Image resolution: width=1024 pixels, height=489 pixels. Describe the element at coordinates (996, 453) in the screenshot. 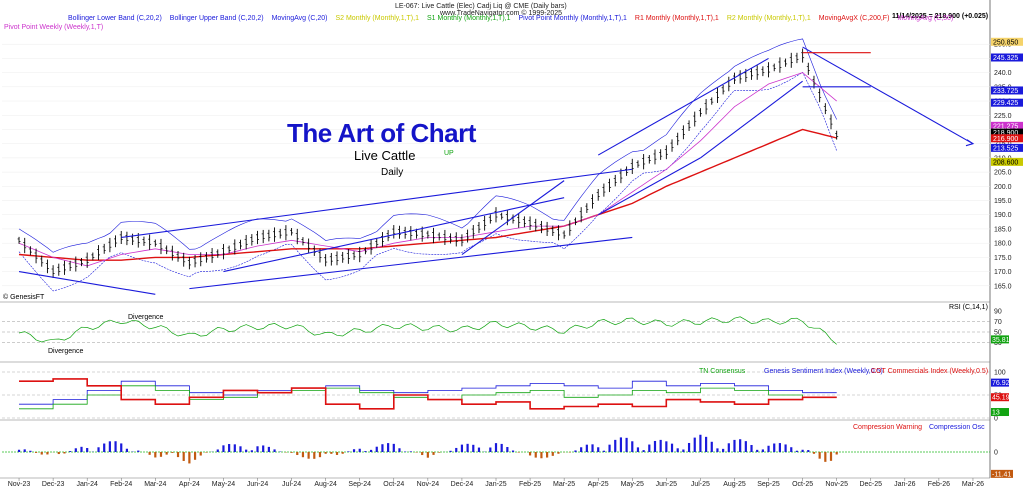

I see `compression-tick-label: 0` at that location.